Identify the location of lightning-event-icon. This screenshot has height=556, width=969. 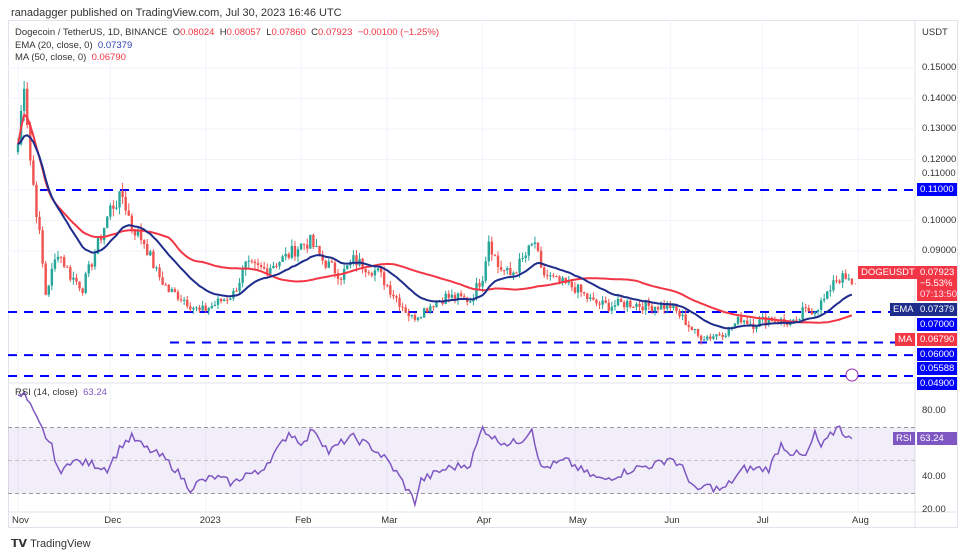
(852, 375).